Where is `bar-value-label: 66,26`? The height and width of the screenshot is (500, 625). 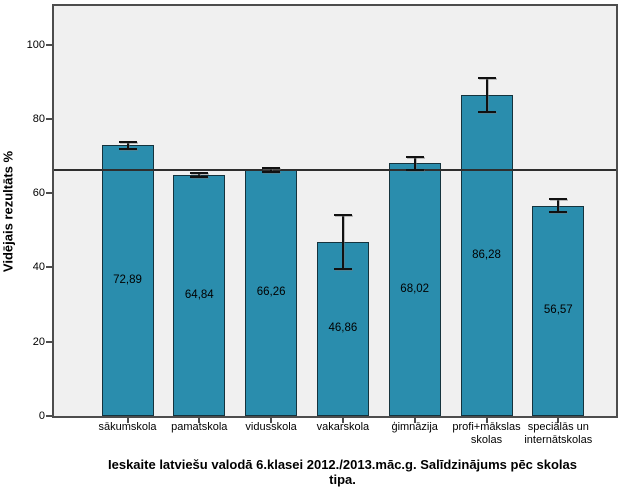 bar-value-label: 66,26 is located at coordinates (271, 291).